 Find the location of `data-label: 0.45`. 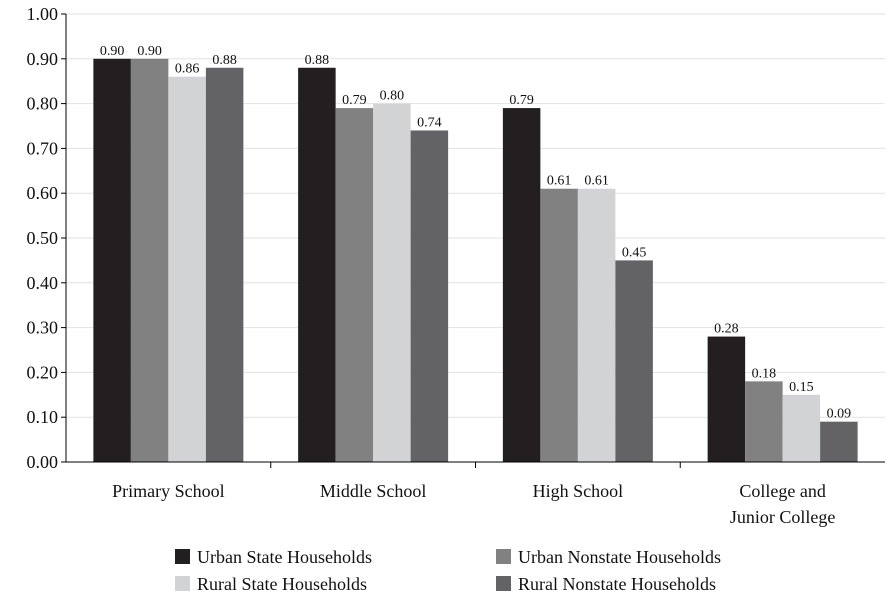

data-label: 0.45 is located at coordinates (634, 252).